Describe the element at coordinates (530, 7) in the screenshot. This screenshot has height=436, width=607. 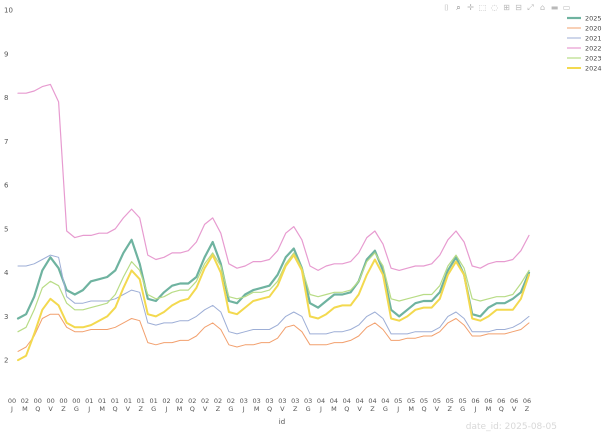
I see `autoscale-icon: ⤢` at that location.